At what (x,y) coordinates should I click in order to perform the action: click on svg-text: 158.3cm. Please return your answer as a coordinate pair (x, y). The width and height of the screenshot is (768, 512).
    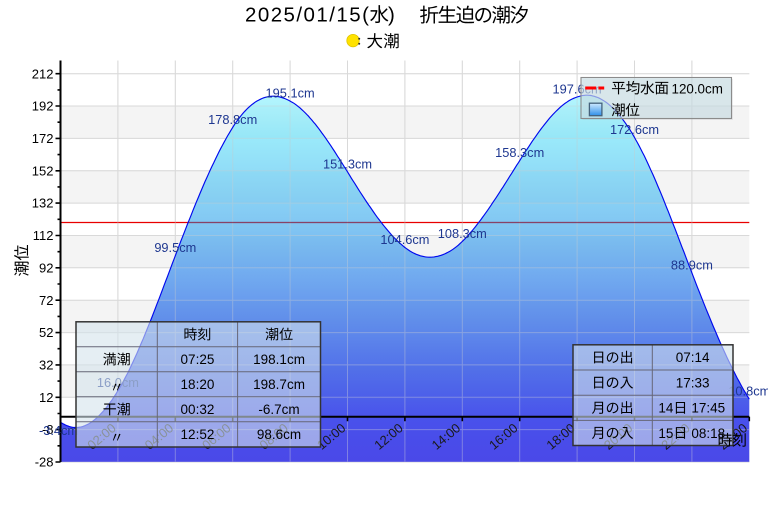
    Looking at the image, I should click on (519, 152).